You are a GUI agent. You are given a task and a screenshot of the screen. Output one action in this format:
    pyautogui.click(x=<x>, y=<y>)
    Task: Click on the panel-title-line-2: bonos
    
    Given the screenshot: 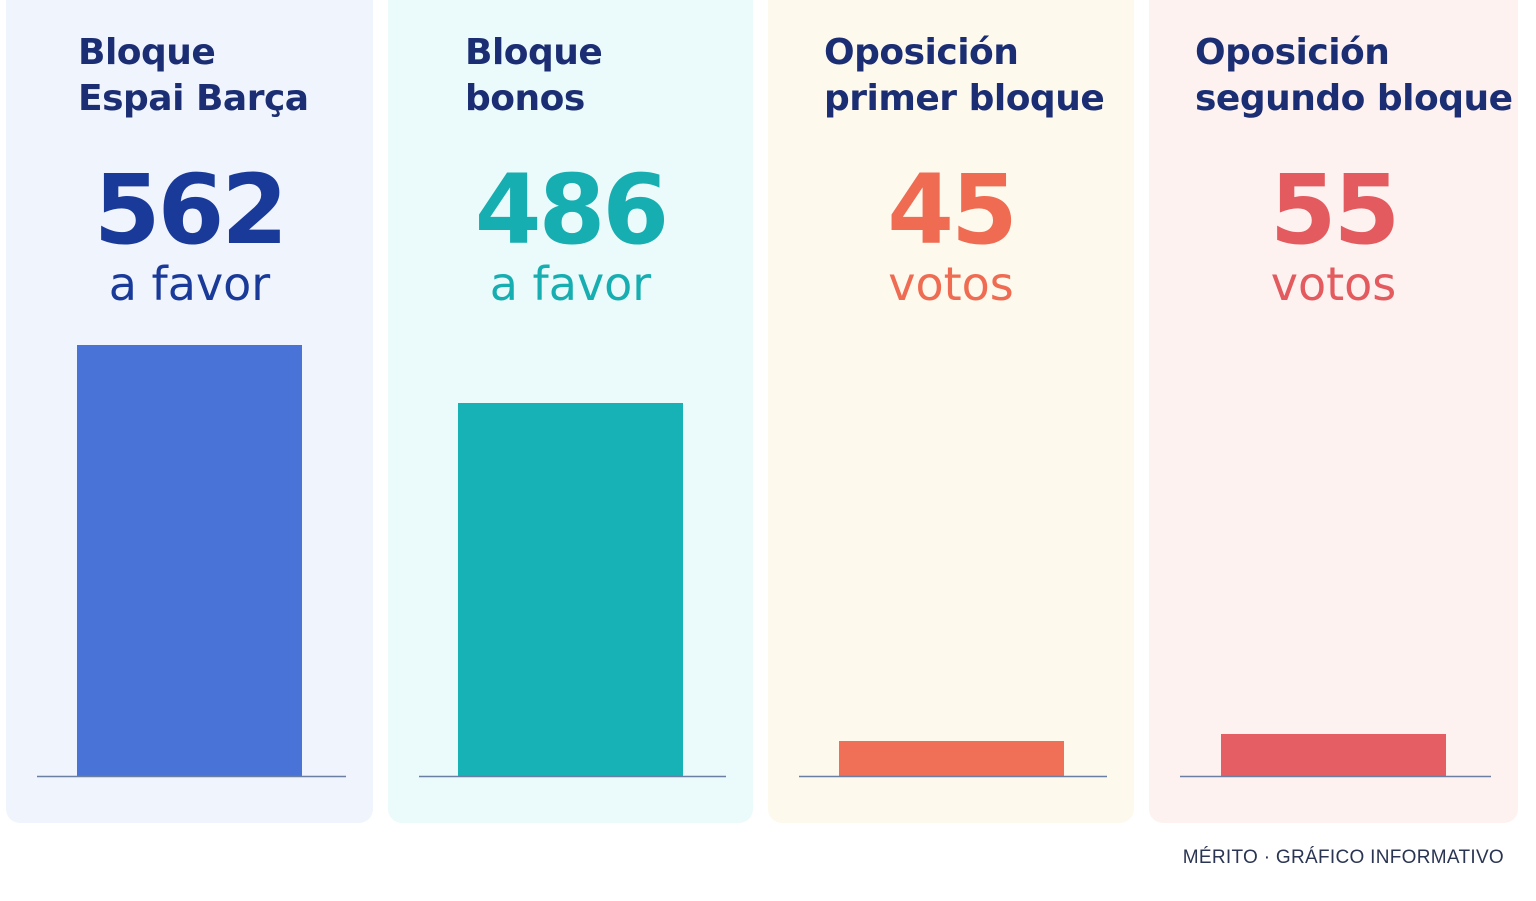 What is the action you would take?
    pyautogui.click(x=525, y=98)
    